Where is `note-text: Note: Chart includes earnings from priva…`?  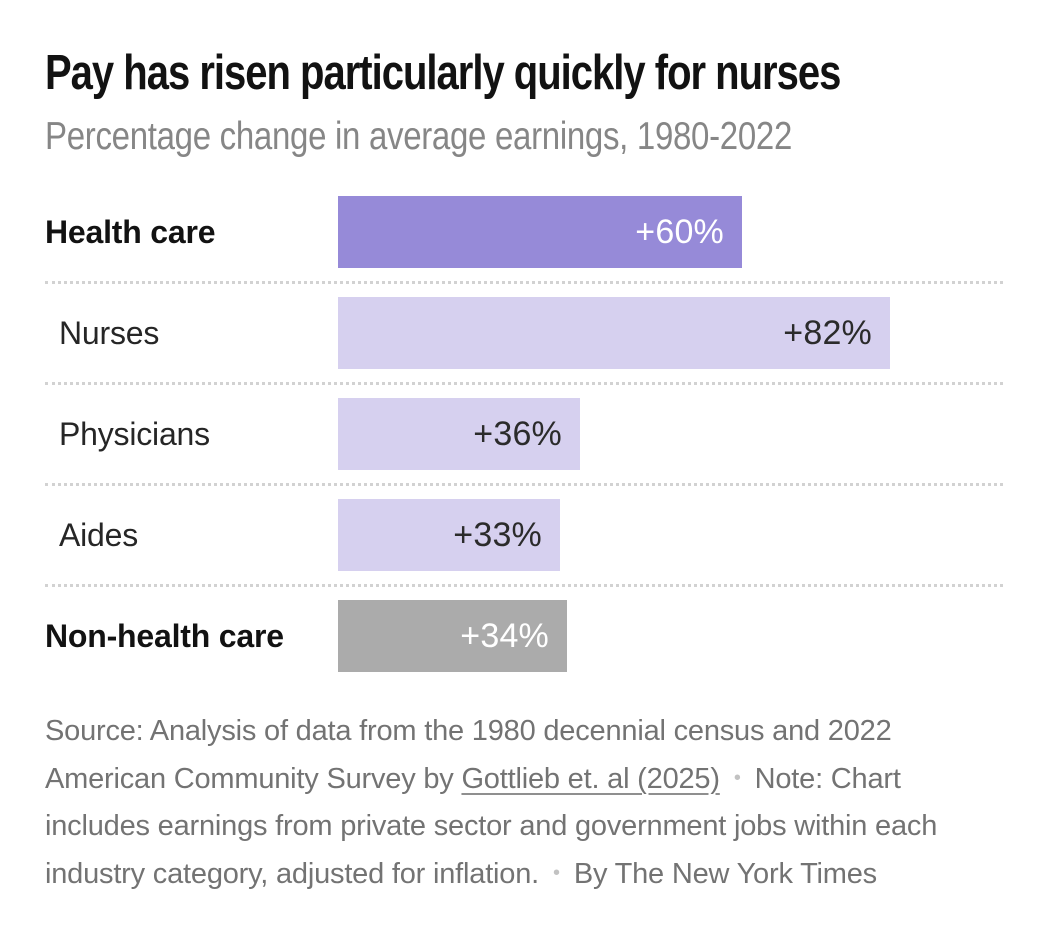
note-text: Note: Chart includes earnings from priva… is located at coordinates (491, 826).